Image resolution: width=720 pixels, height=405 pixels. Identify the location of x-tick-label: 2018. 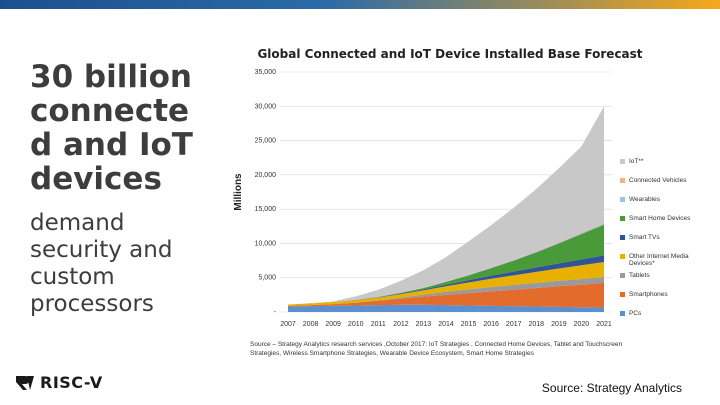
(536, 324).